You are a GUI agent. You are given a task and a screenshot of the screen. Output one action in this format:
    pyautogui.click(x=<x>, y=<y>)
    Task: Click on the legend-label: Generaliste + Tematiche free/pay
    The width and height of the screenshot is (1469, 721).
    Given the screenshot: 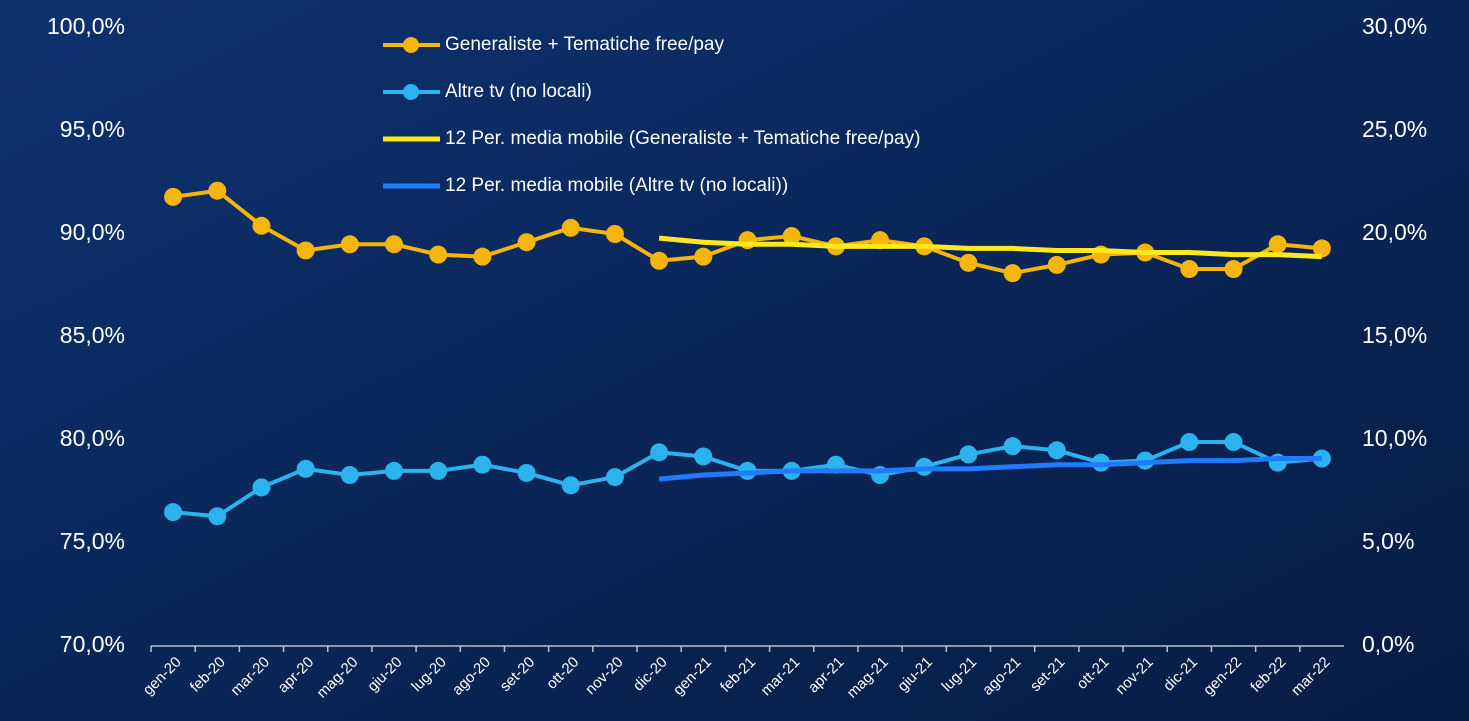 What is the action you would take?
    pyautogui.click(x=584, y=44)
    